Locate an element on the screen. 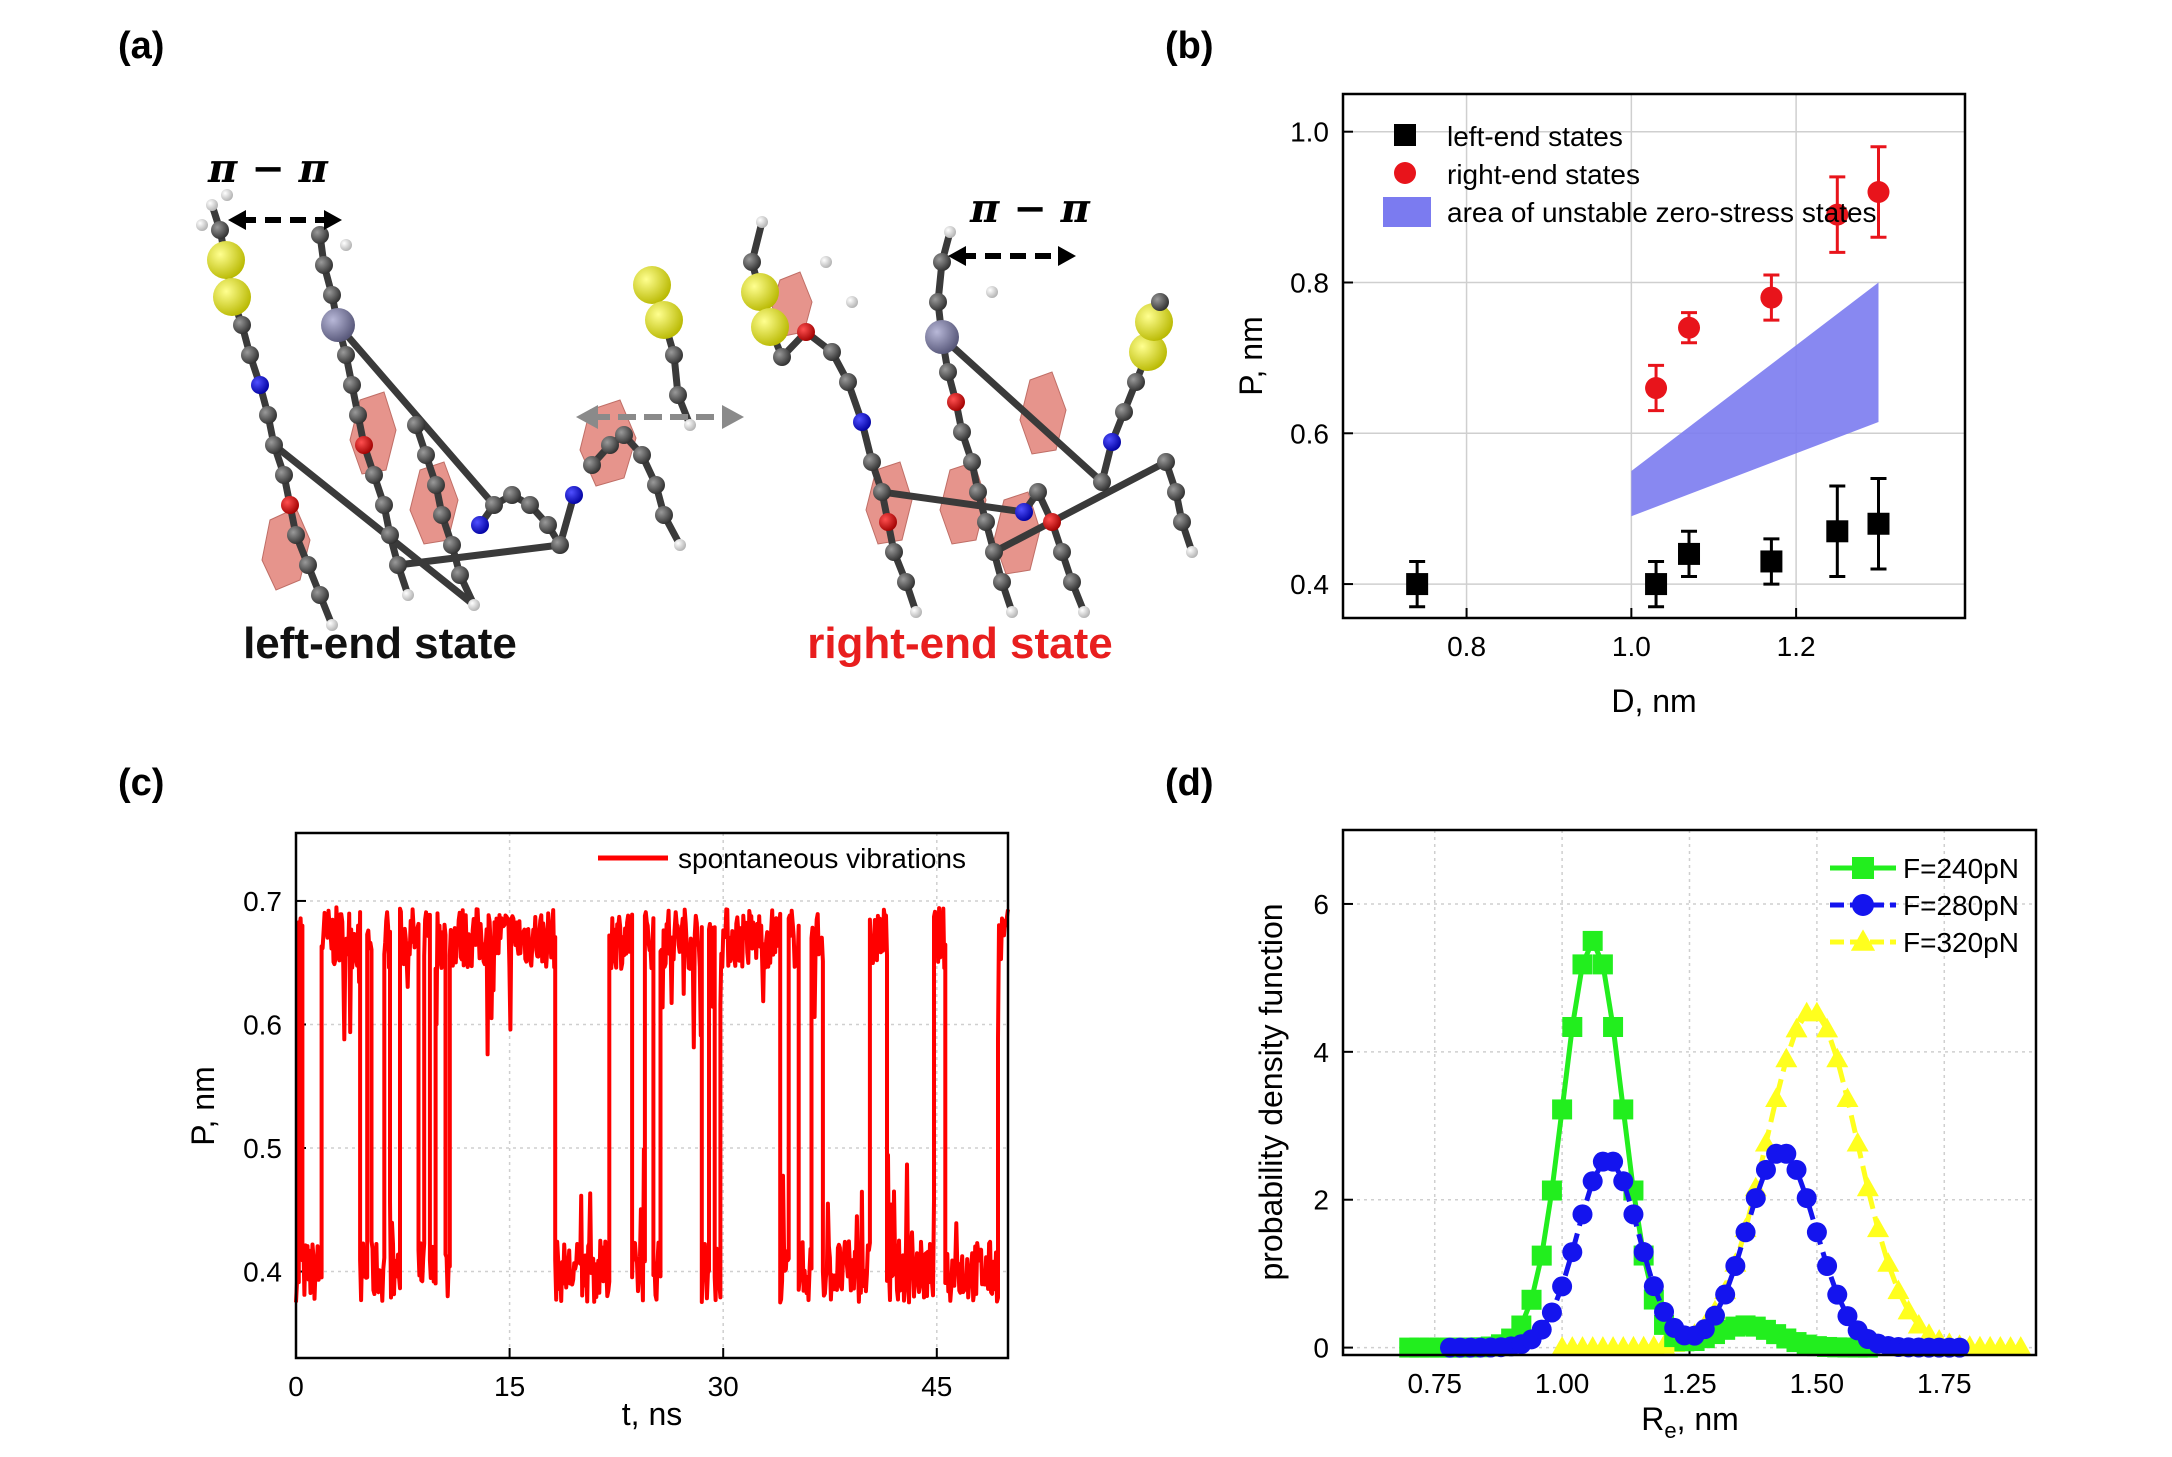 The image size is (2172, 1457). right-end-molecule is located at coordinates (969, 417).